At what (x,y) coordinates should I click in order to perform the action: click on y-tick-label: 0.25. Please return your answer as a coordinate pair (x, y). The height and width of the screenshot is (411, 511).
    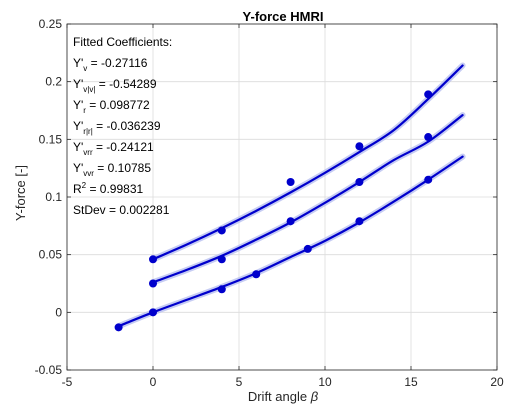
    Looking at the image, I should click on (51, 24).